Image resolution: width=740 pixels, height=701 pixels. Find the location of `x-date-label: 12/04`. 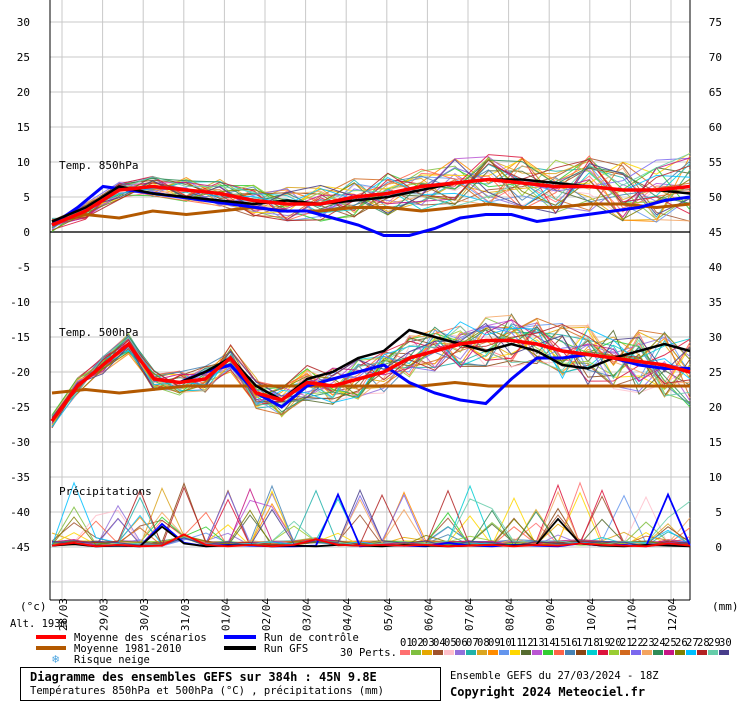

x-date-label: 12/04 is located at coordinates (672, 614).